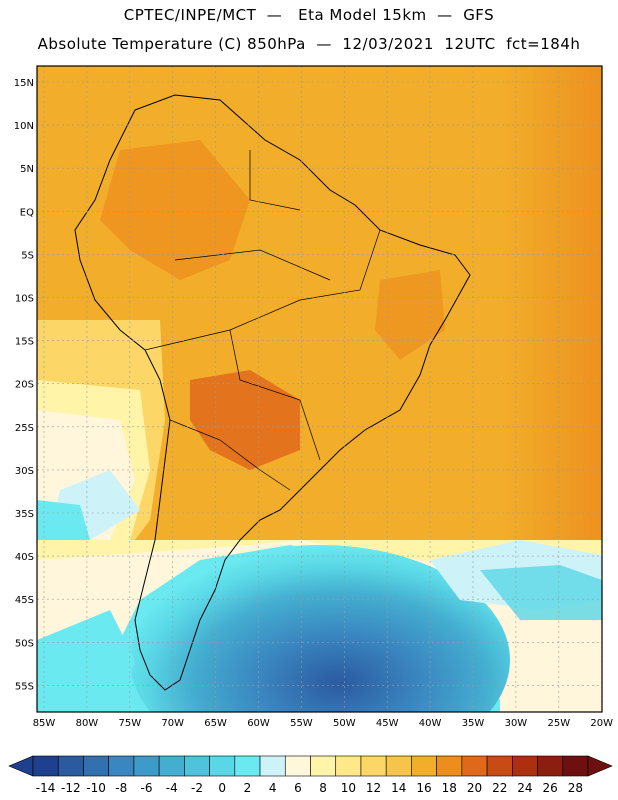 Image resolution: width=618 pixels, height=800 pixels. I want to click on colorbar-label: 16, so click(423, 788).